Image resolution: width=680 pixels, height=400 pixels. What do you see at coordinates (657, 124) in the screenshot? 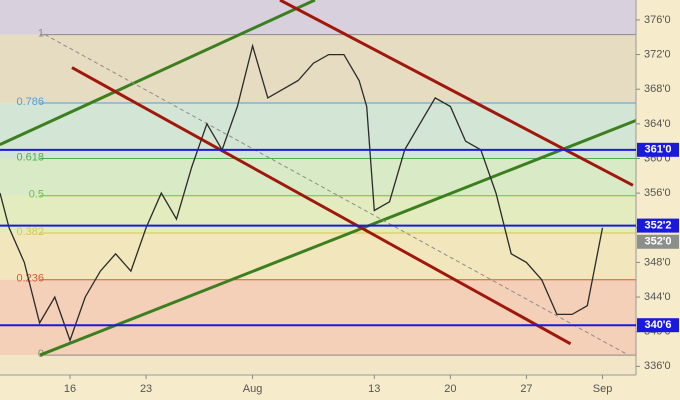
I see `y-tick-label: 364'0` at bounding box center [657, 124].